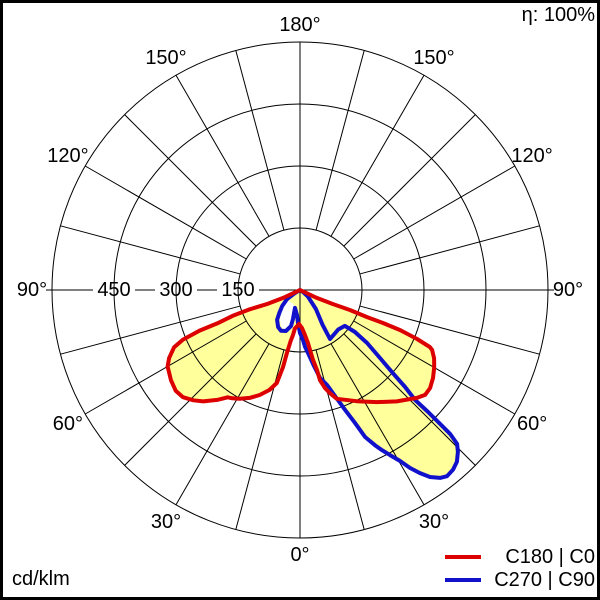 Image resolution: width=600 pixels, height=600 pixels. Describe the element at coordinates (463, 579) in the screenshot. I see `legend-line-blue` at that location.